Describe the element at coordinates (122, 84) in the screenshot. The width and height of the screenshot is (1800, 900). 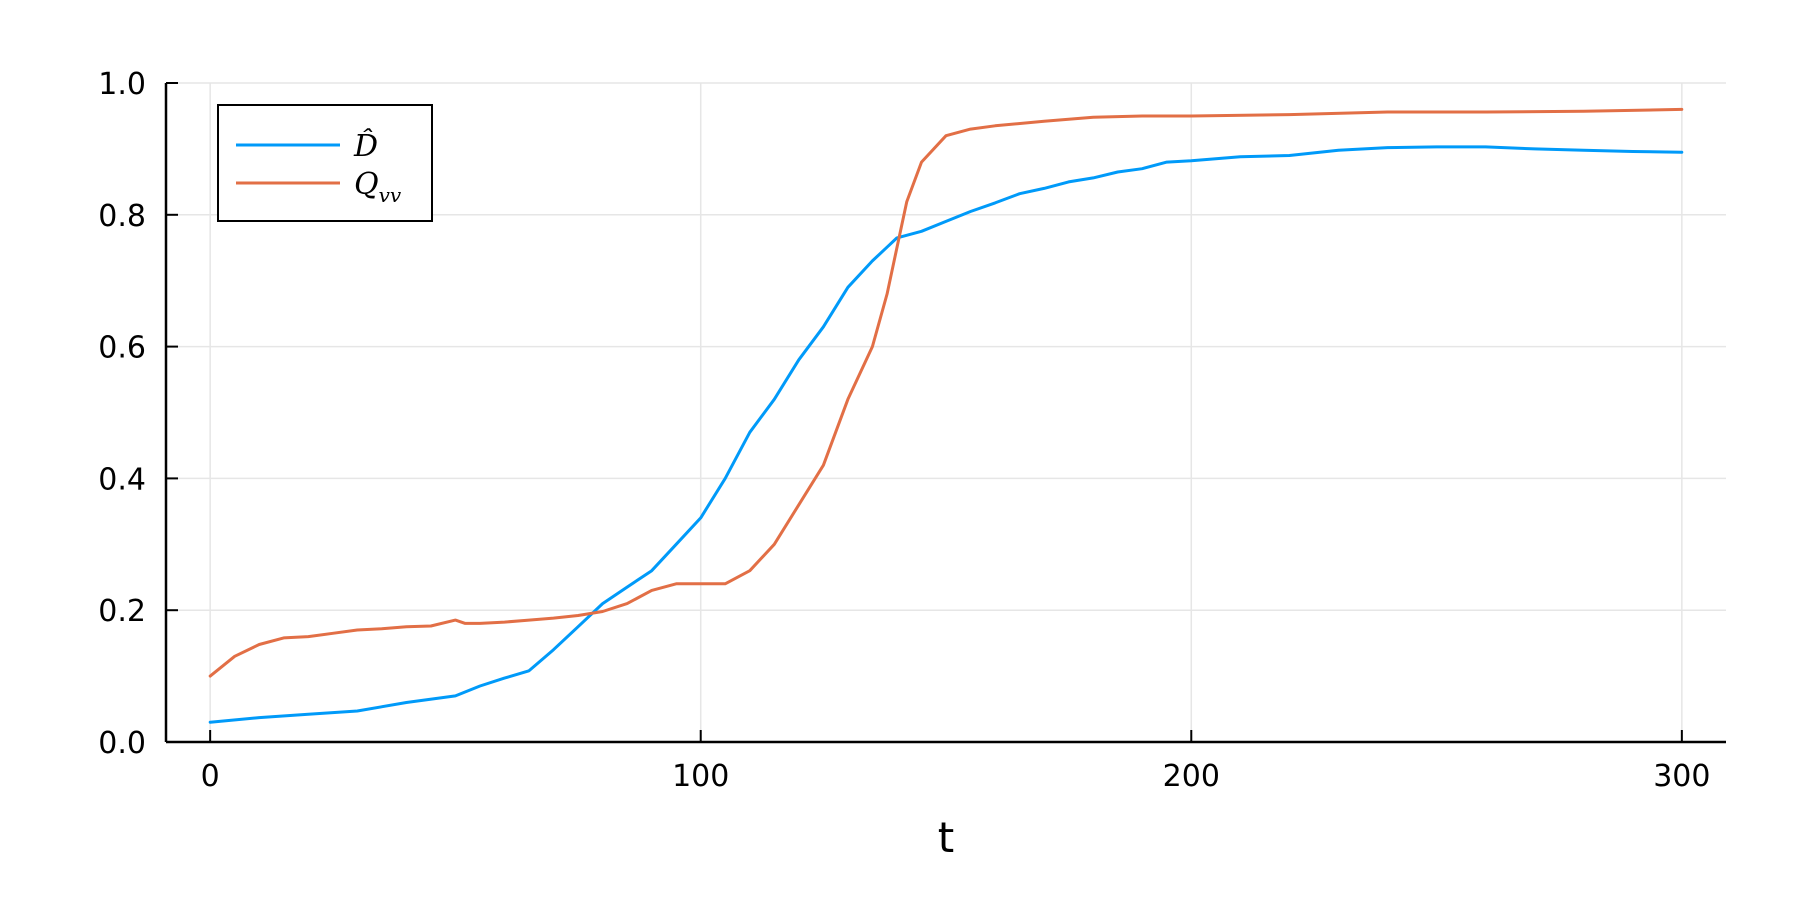
I see `y-tick-label: 1.0` at that location.